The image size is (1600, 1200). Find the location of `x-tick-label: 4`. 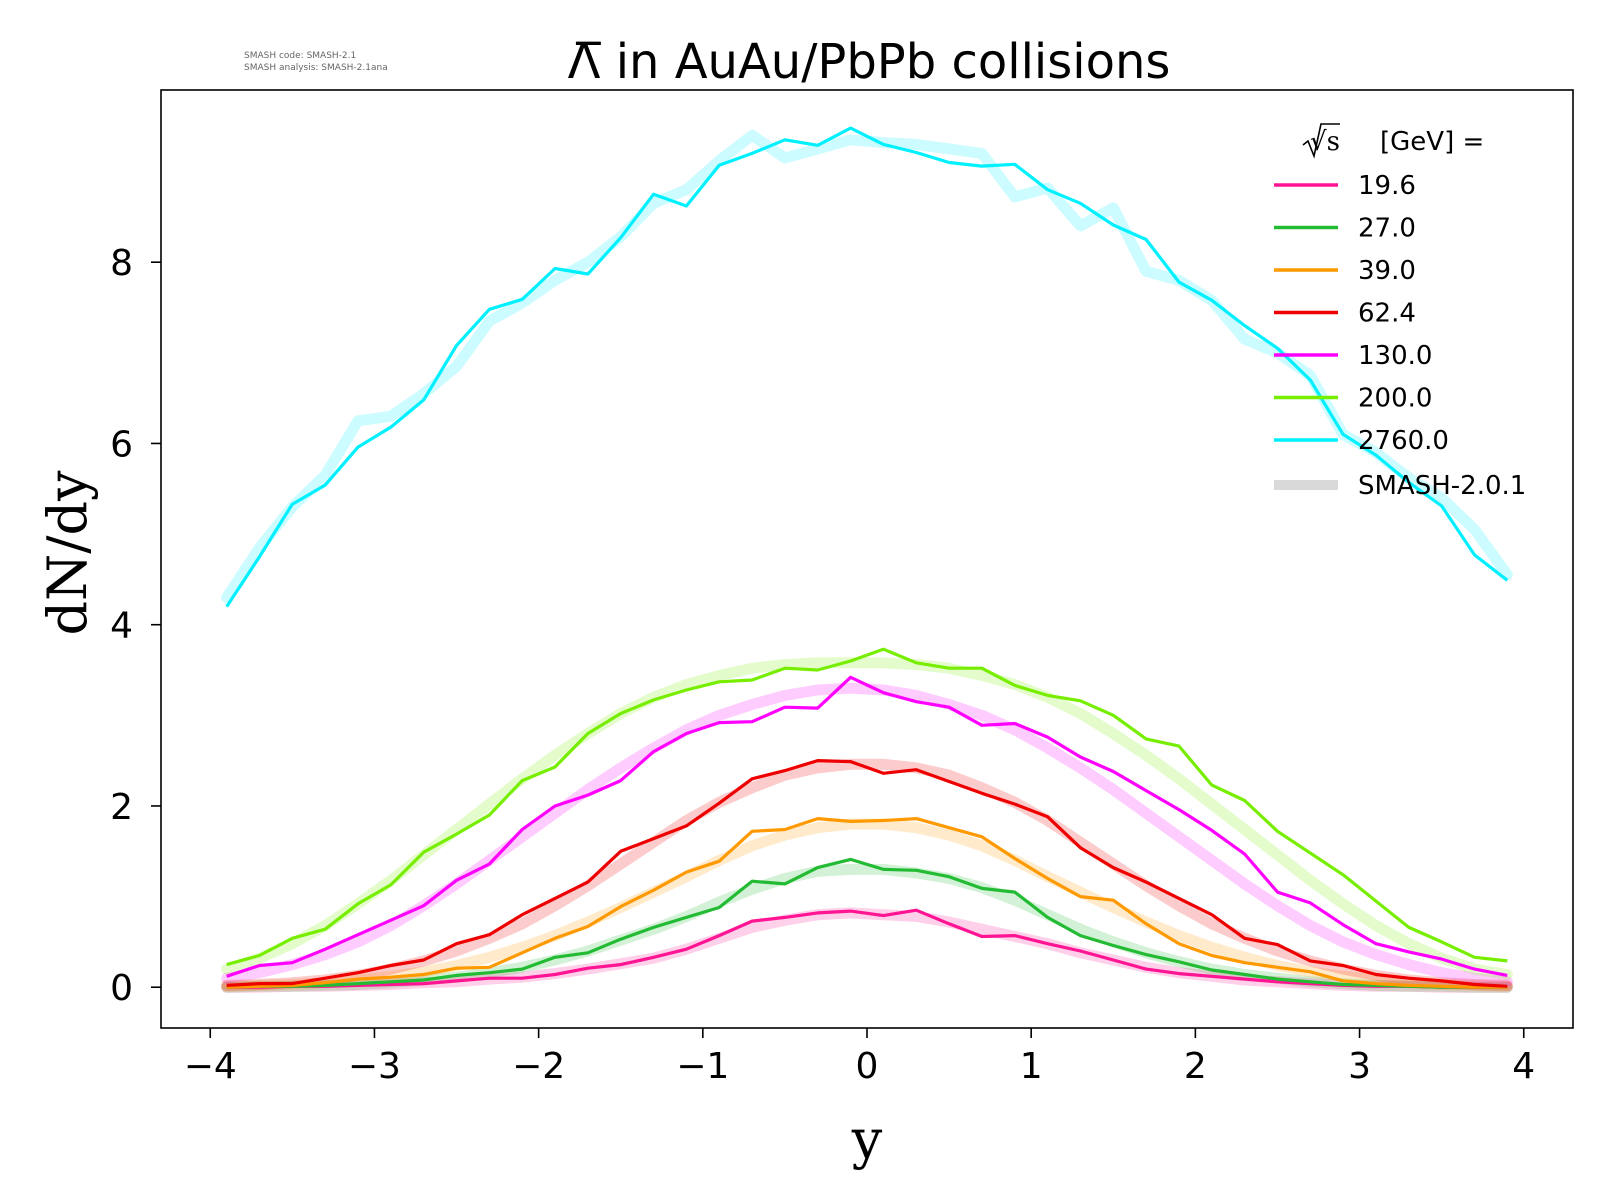

x-tick-label: 4 is located at coordinates (1523, 1066).